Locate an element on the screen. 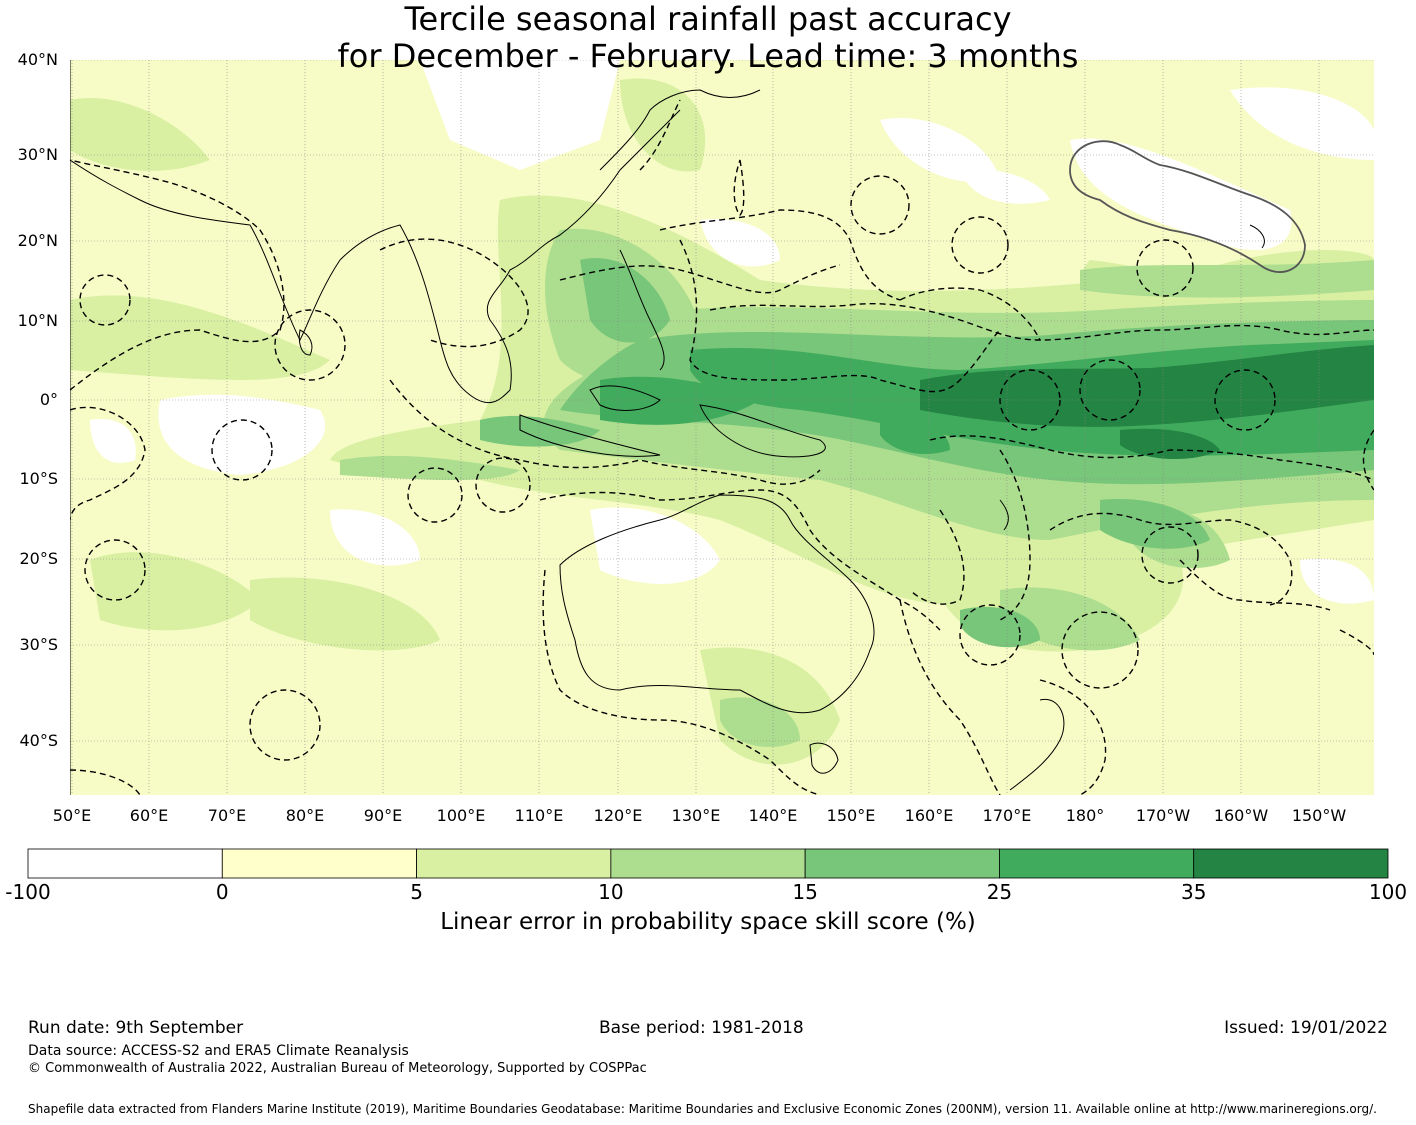  lon-label: 130°E is located at coordinates (696, 815).